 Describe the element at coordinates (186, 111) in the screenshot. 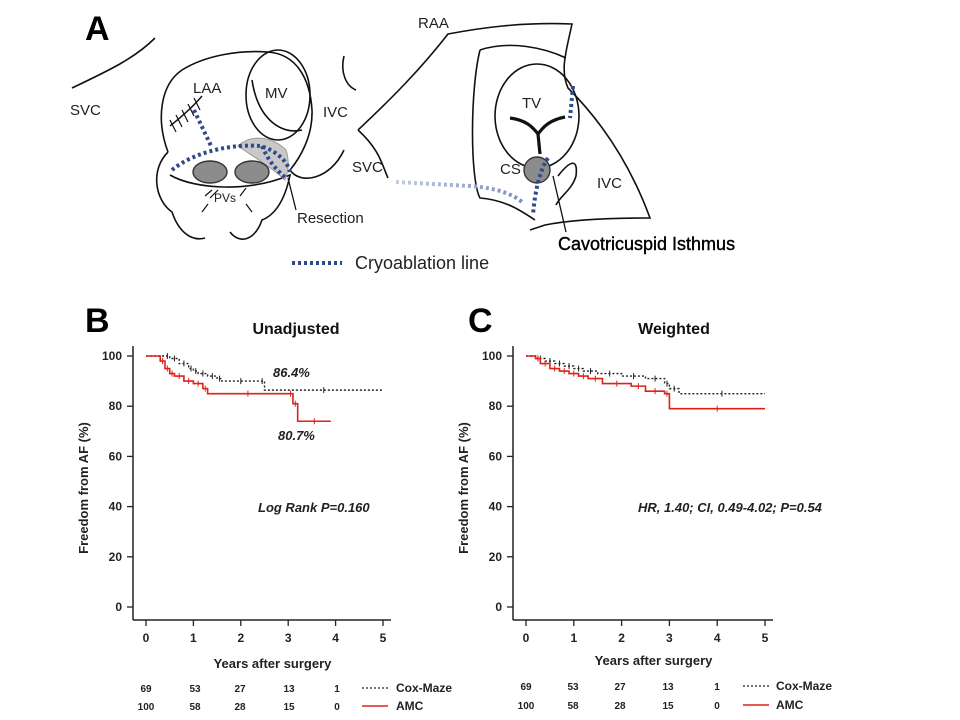

I see `laa-suture-line` at that location.